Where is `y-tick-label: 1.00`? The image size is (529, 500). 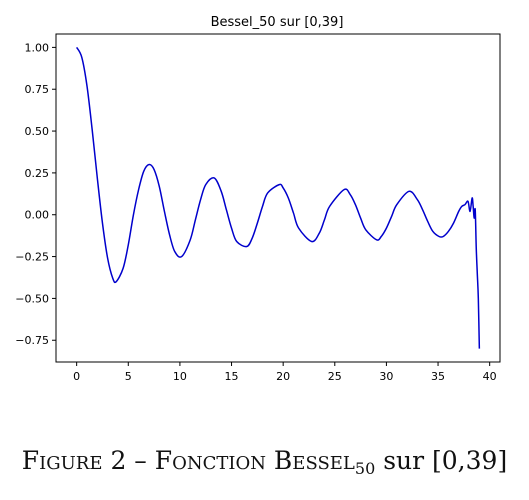
y-tick-label: 1.00 is located at coordinates (37, 47).